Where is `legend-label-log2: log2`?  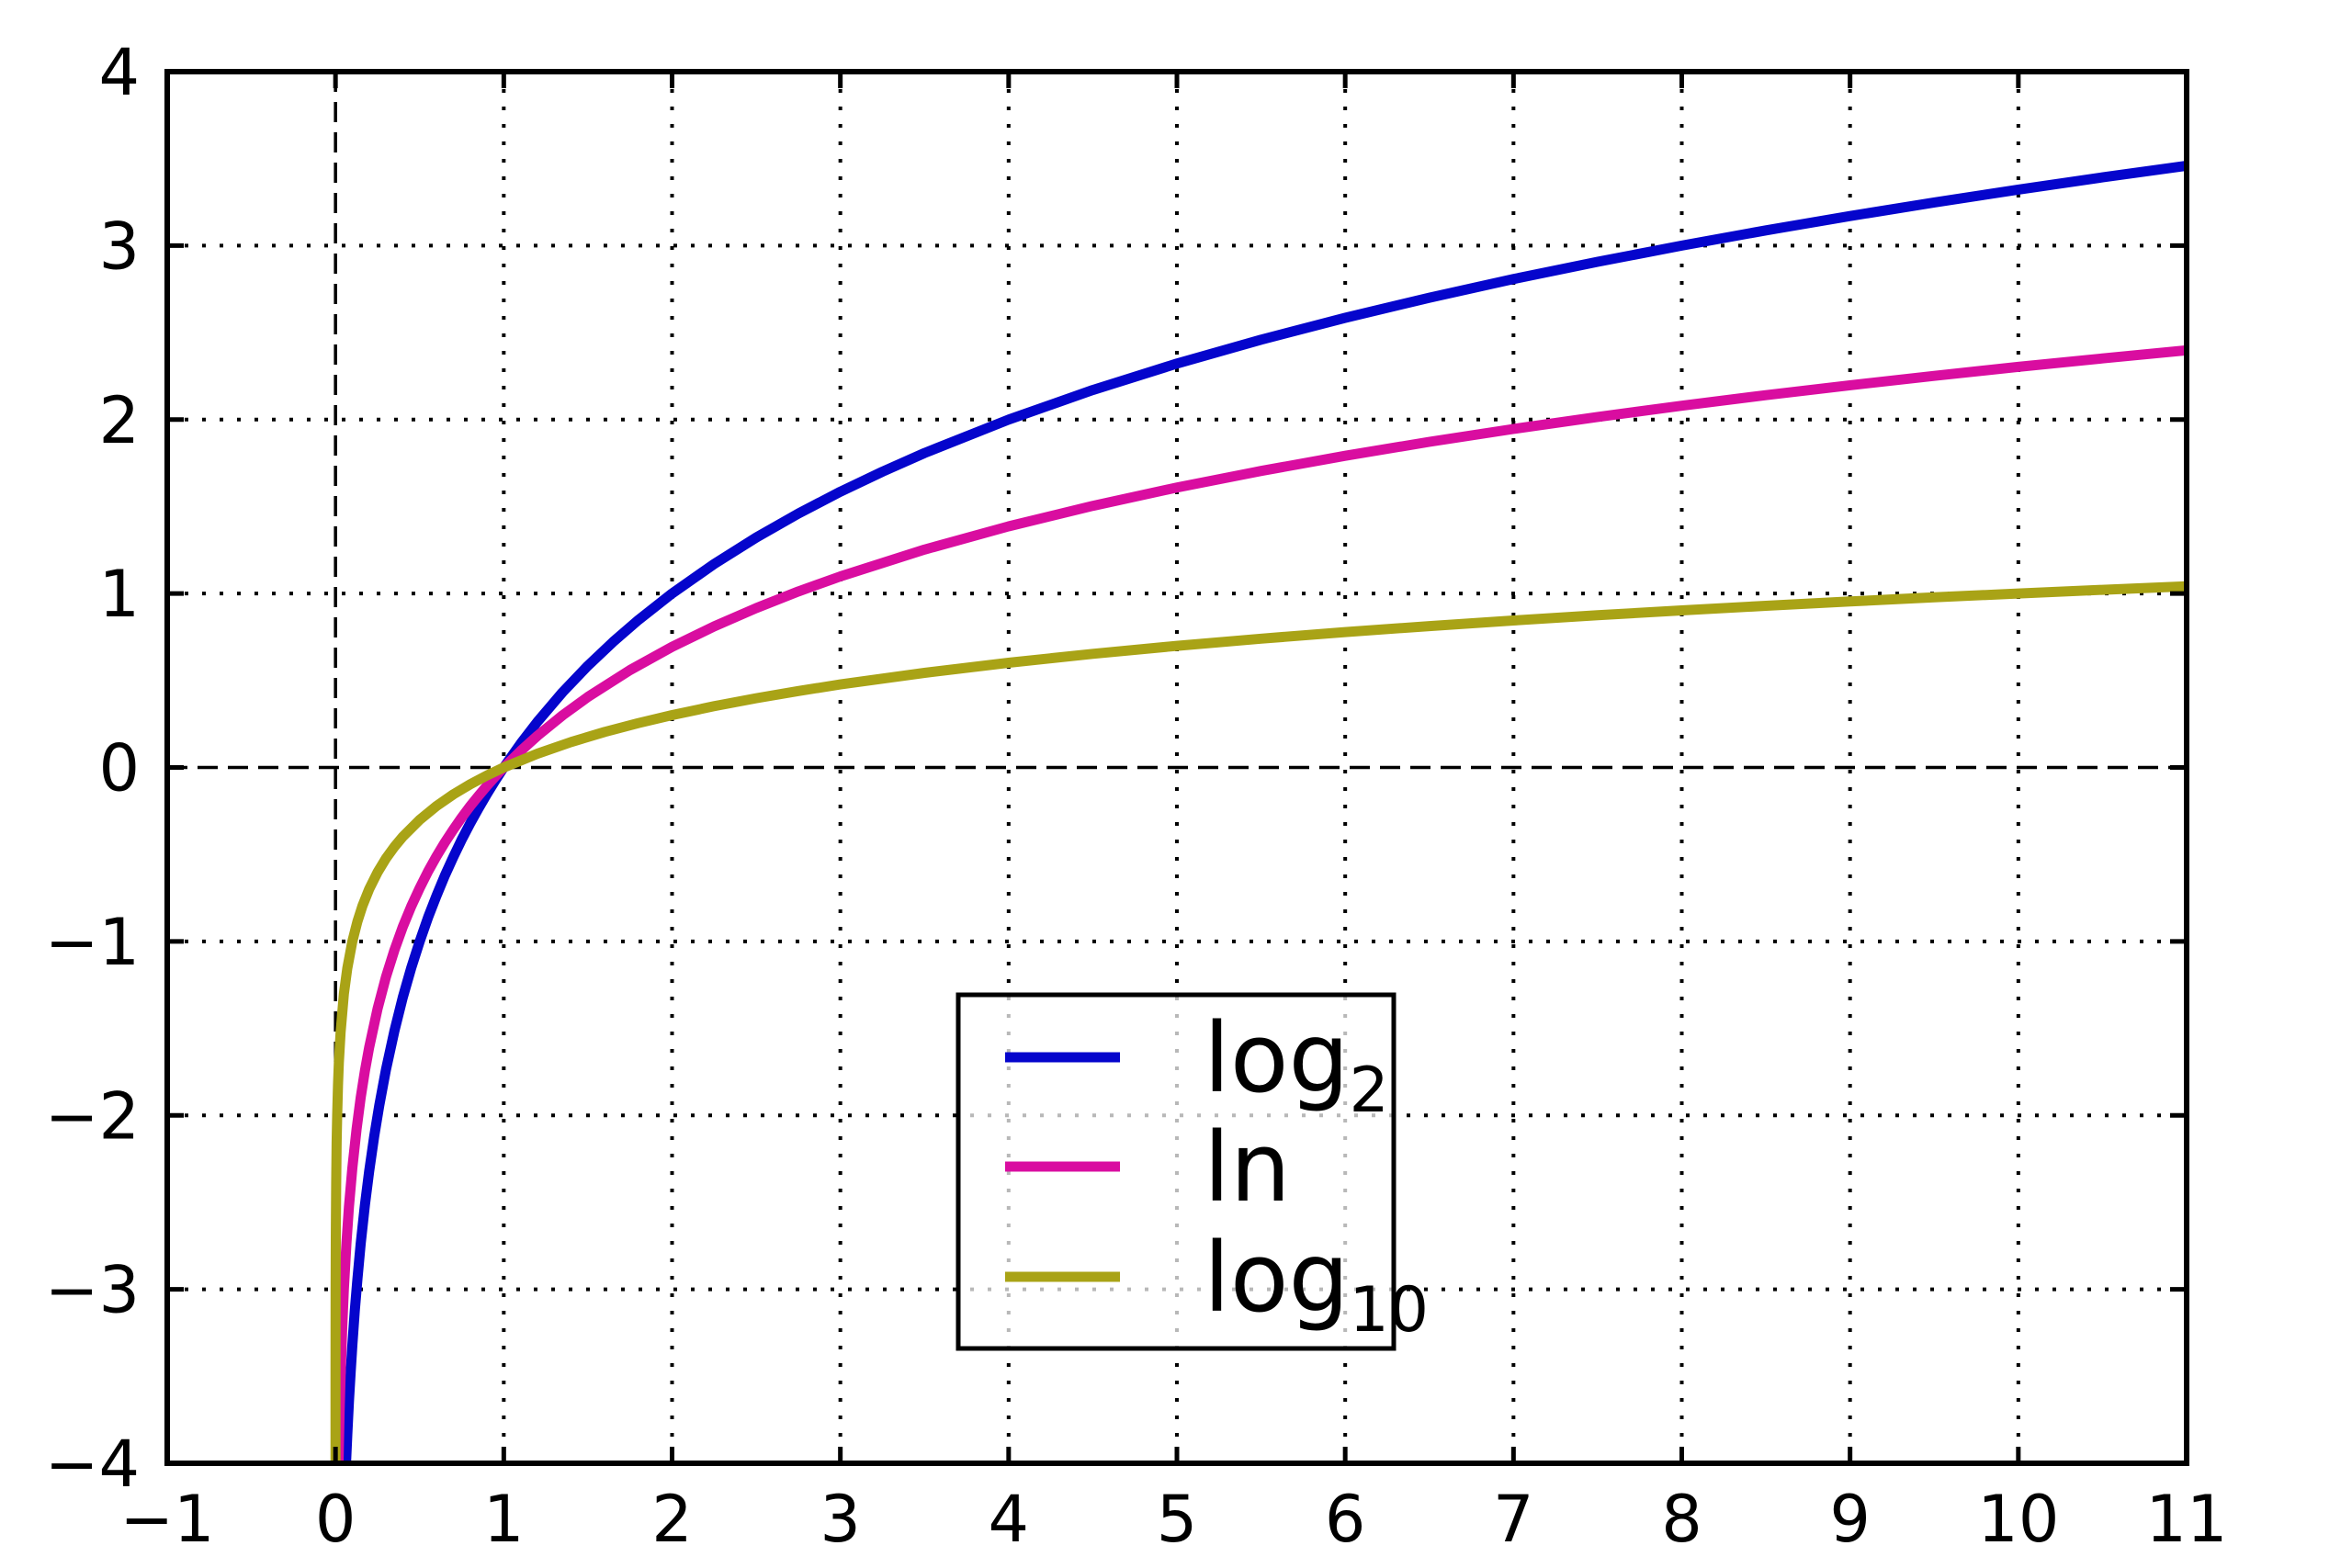
legend-label-log2: log2 is located at coordinates (1296, 1064).